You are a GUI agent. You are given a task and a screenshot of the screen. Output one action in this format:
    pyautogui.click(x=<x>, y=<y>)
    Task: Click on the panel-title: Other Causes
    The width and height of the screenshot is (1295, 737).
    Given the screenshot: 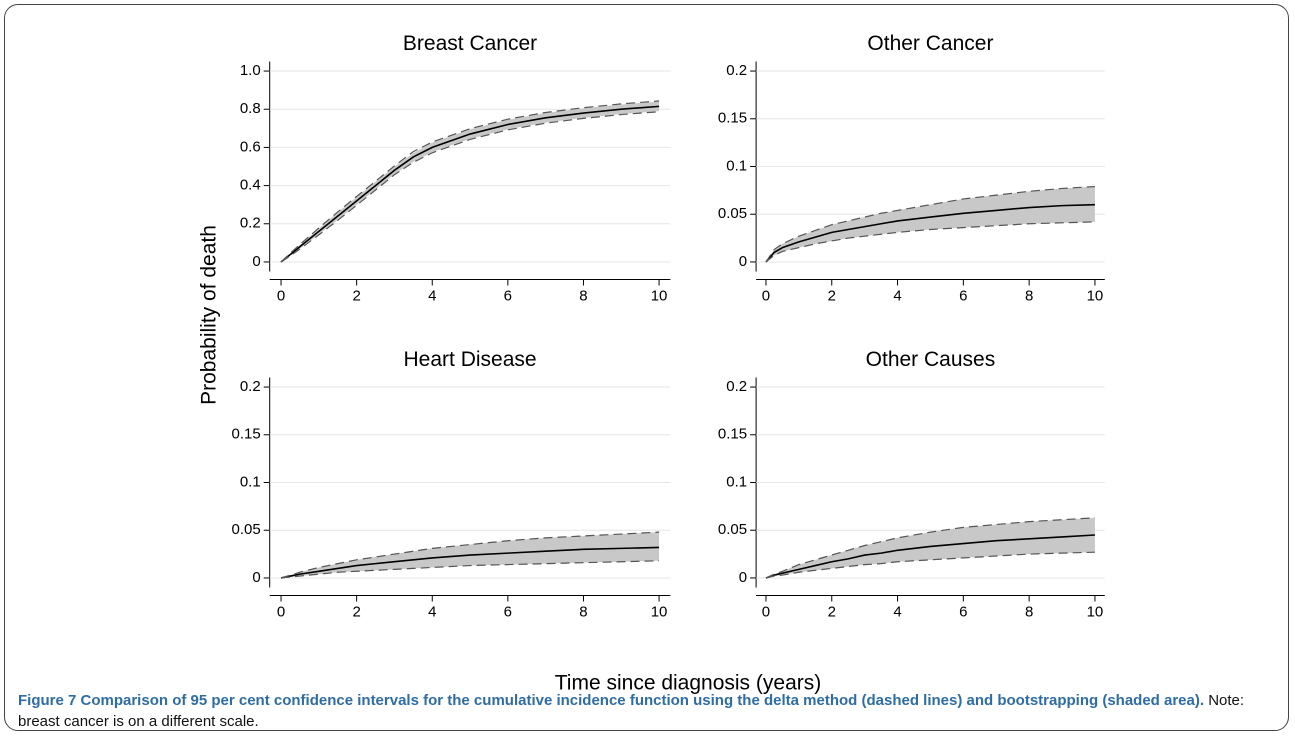 What is the action you would take?
    pyautogui.click(x=931, y=359)
    